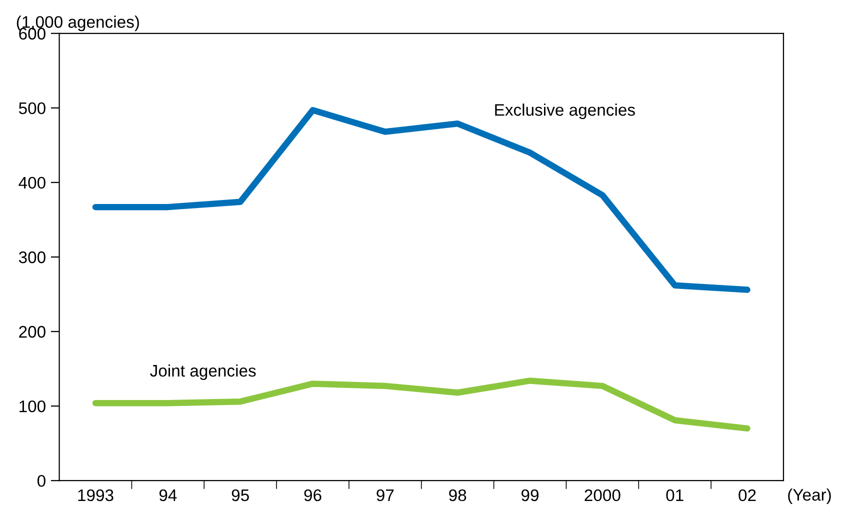 The width and height of the screenshot is (847, 514). What do you see at coordinates (33, 406) in the screenshot?
I see `y-tick-label: 100` at bounding box center [33, 406].